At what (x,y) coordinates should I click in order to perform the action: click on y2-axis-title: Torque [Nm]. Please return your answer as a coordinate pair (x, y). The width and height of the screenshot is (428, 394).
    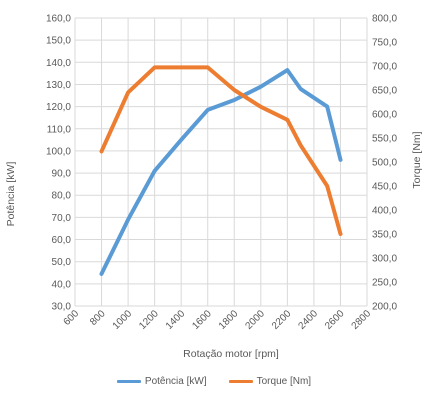
    Looking at the image, I should click on (417, 159).